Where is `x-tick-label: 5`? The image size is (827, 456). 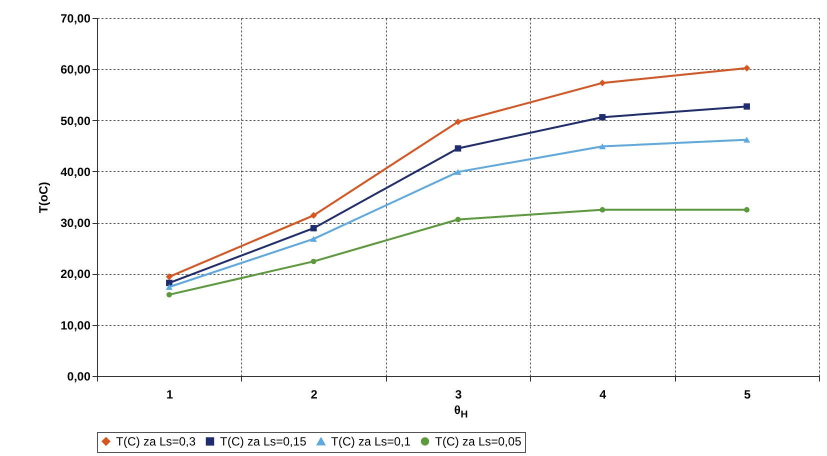 x-tick-label: 5 is located at coordinates (747, 395).